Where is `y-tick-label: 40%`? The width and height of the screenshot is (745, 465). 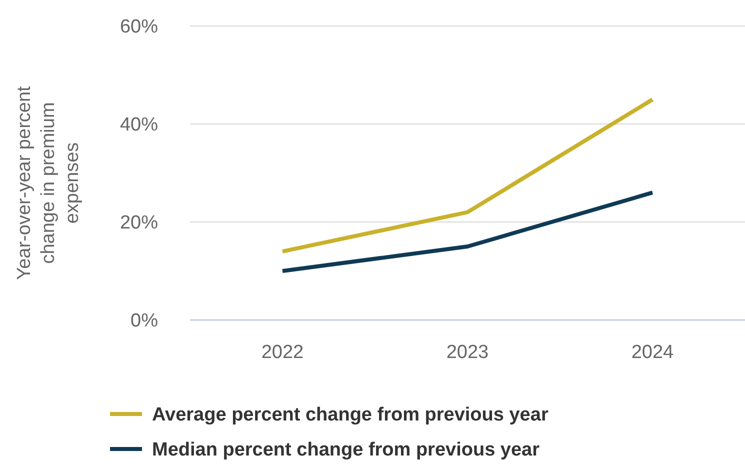 y-tick-label: 40% is located at coordinates (139, 125).